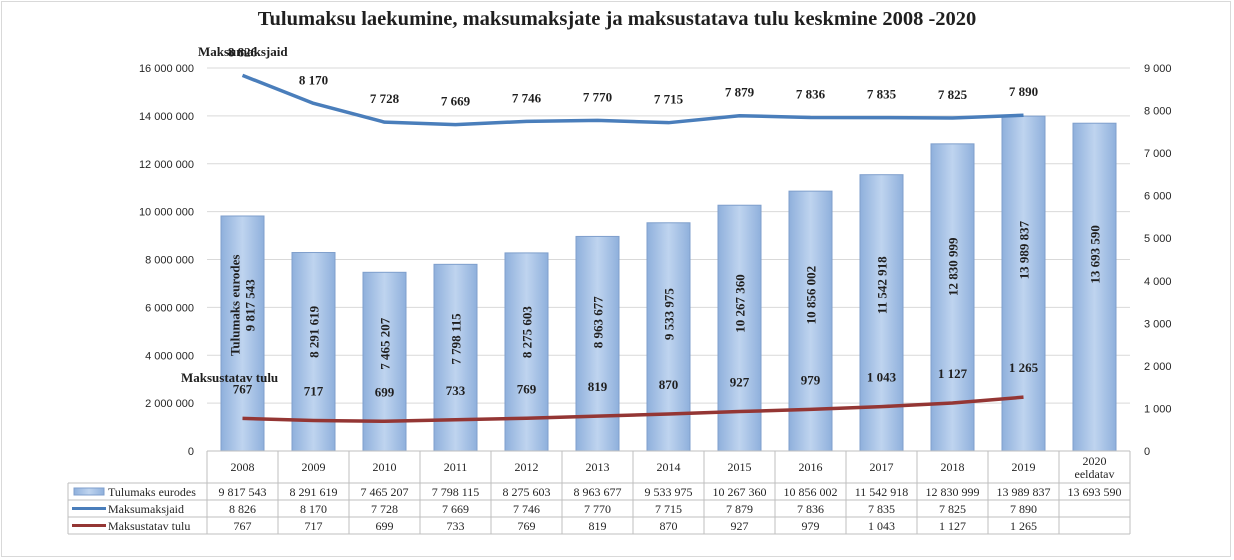 Image resolution: width=1234 pixels, height=560 pixels. What do you see at coordinates (1024, 467) in the screenshot?
I see `x-category-label: 2019` at bounding box center [1024, 467].